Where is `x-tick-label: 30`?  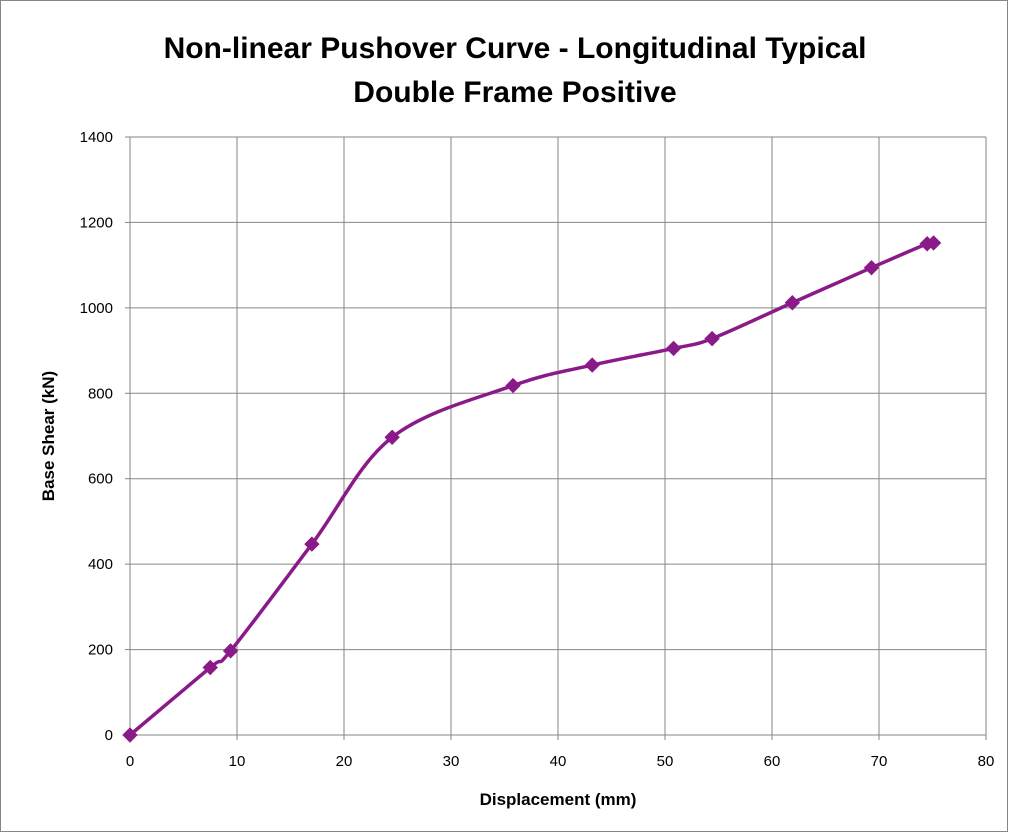
x-tick-label: 30 is located at coordinates (451, 761).